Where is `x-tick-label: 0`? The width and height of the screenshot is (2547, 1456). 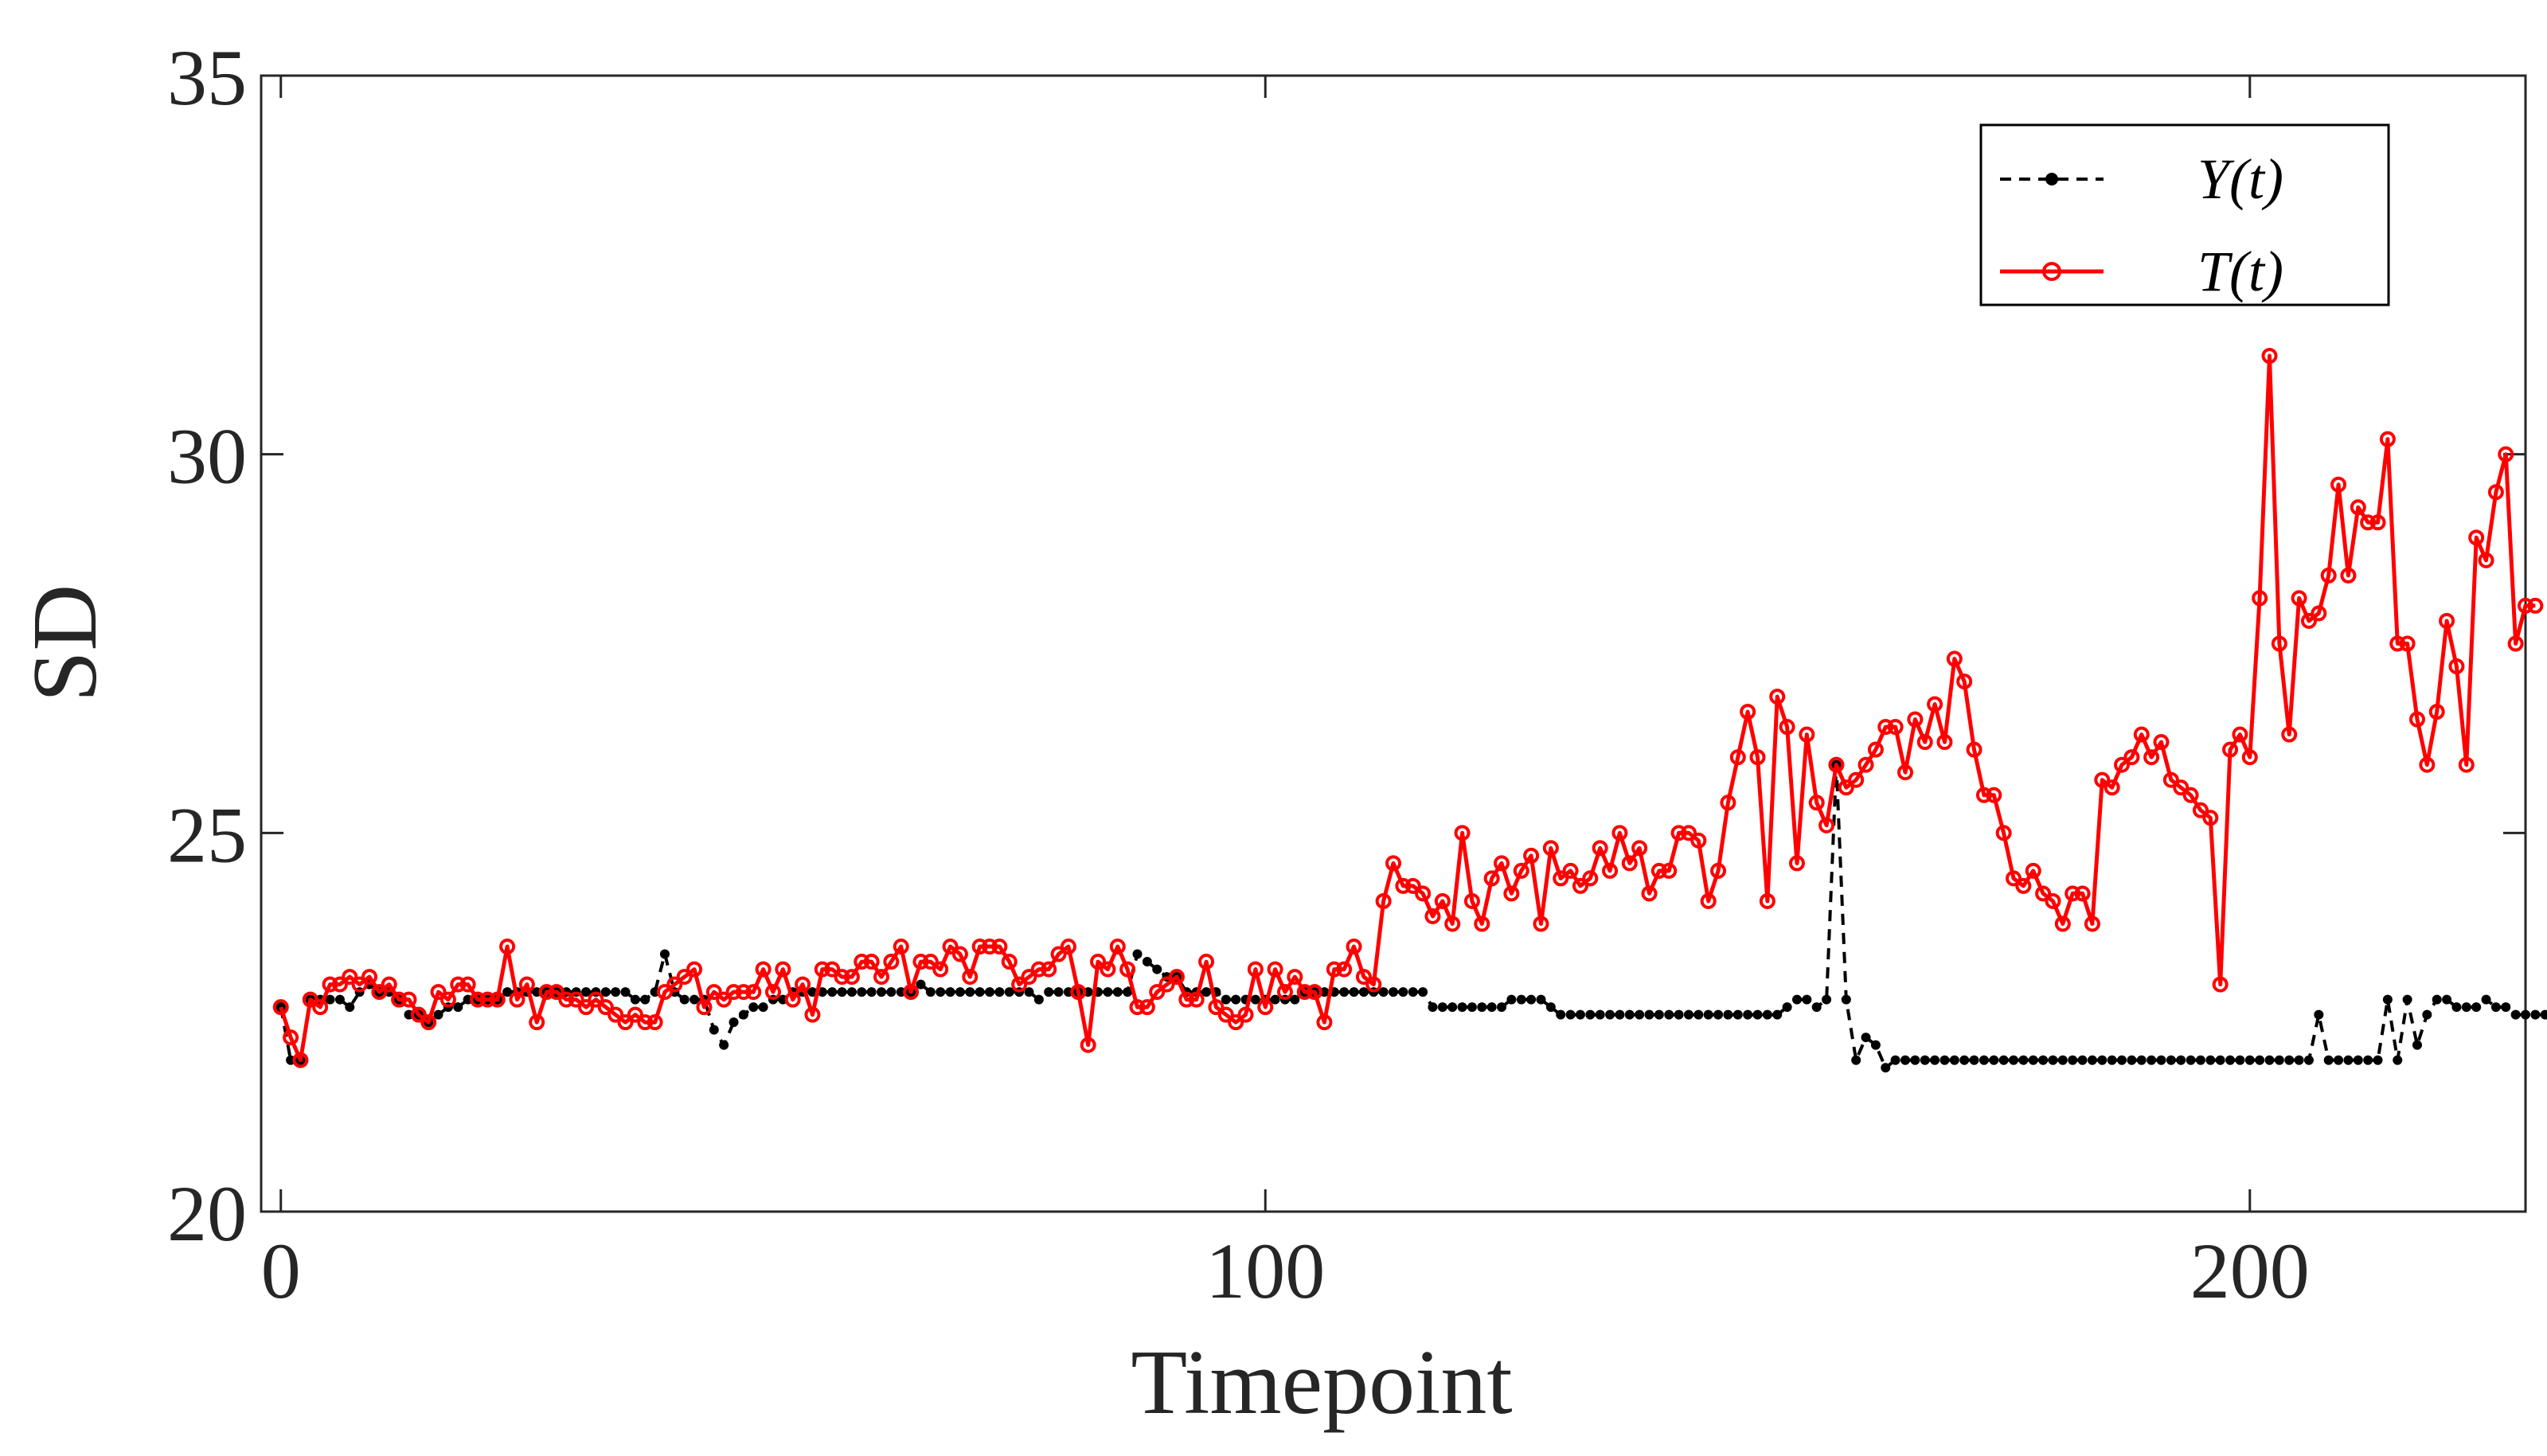 x-tick-label: 0 is located at coordinates (281, 1271).